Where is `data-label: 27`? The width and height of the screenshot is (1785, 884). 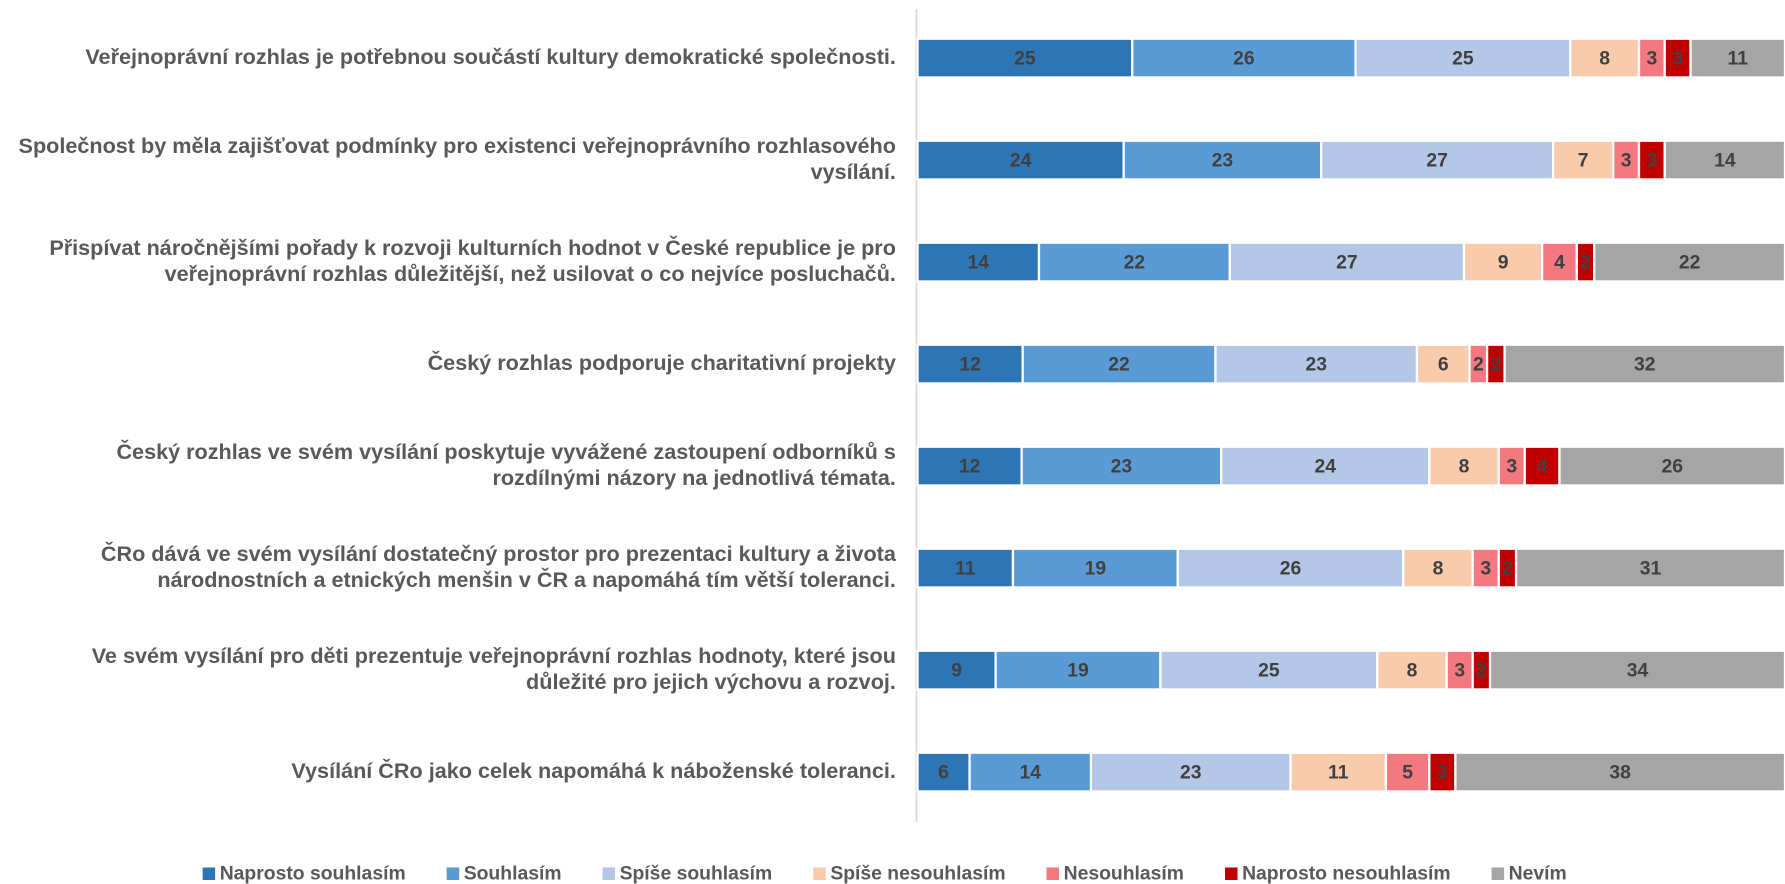 data-label: 27 is located at coordinates (1437, 160).